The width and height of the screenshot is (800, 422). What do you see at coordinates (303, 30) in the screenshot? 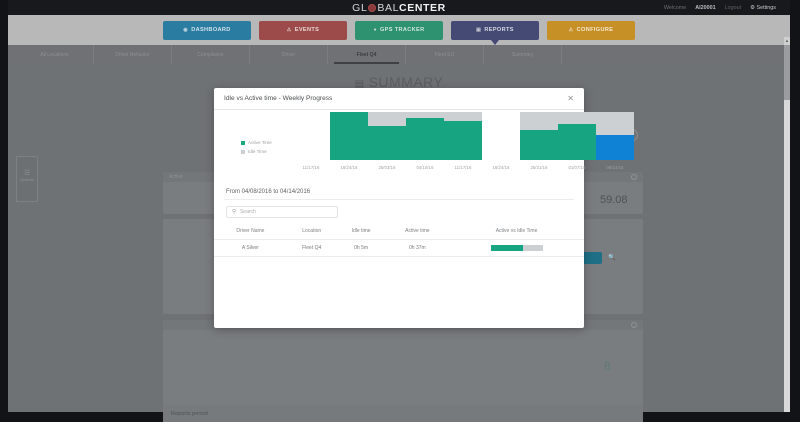
I see `nav-item-events: ⚠ EVENTS` at bounding box center [303, 30].